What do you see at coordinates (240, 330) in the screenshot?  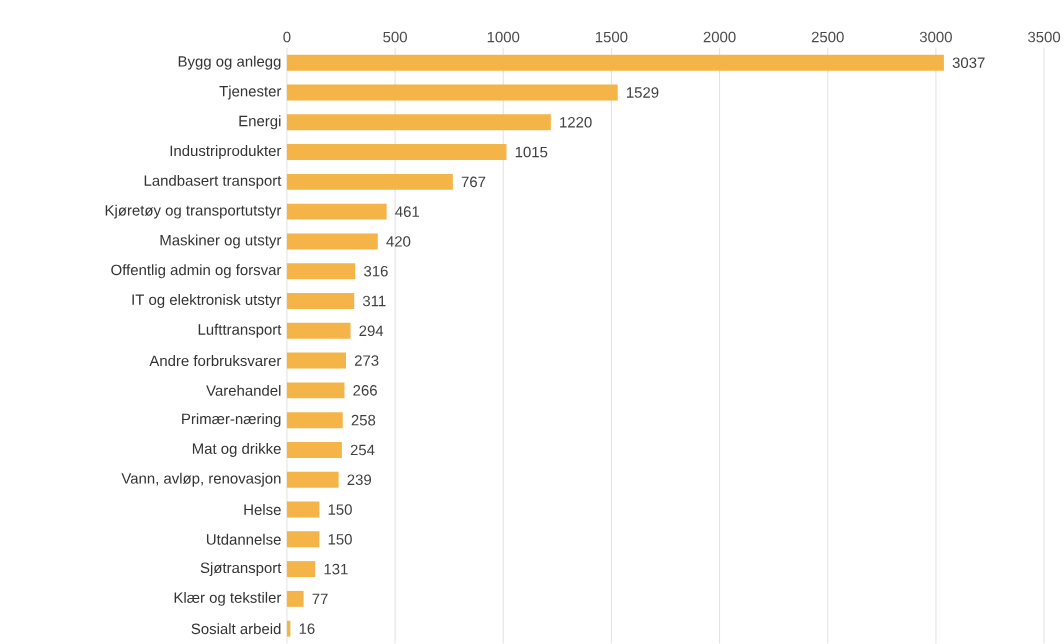 I see `y-tick-label: Lufttransport` at bounding box center [240, 330].